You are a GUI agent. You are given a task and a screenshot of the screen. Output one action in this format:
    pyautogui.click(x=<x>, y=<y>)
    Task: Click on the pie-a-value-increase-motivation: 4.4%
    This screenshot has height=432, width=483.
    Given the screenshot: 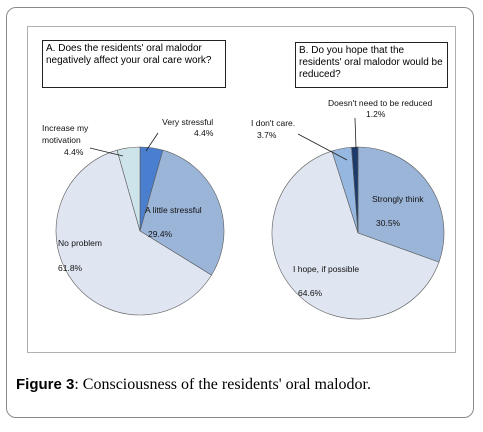 What is the action you would take?
    pyautogui.click(x=74, y=152)
    